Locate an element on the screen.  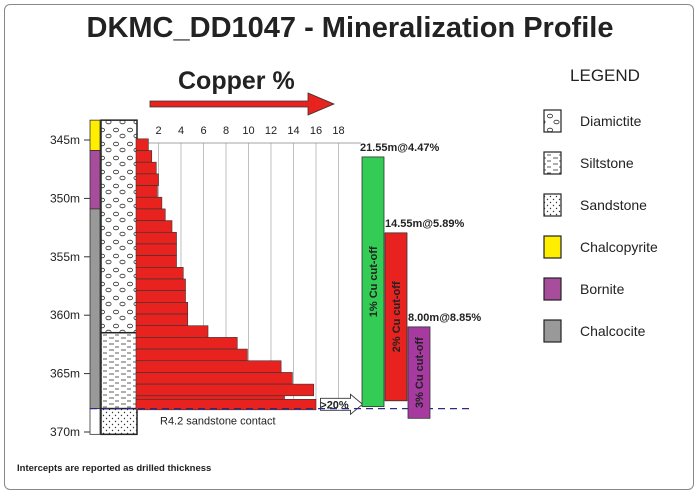
mineral-column is located at coordinates (95, 277).